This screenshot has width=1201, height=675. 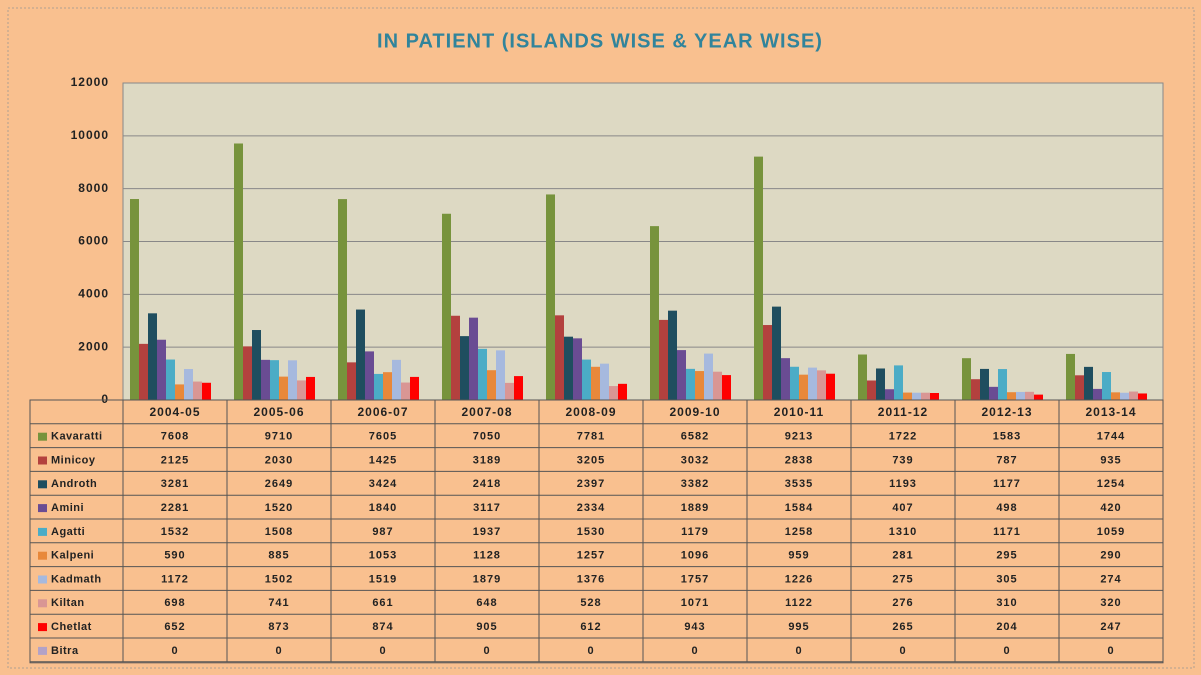 I want to click on table-value: 1584, so click(x=799, y=508).